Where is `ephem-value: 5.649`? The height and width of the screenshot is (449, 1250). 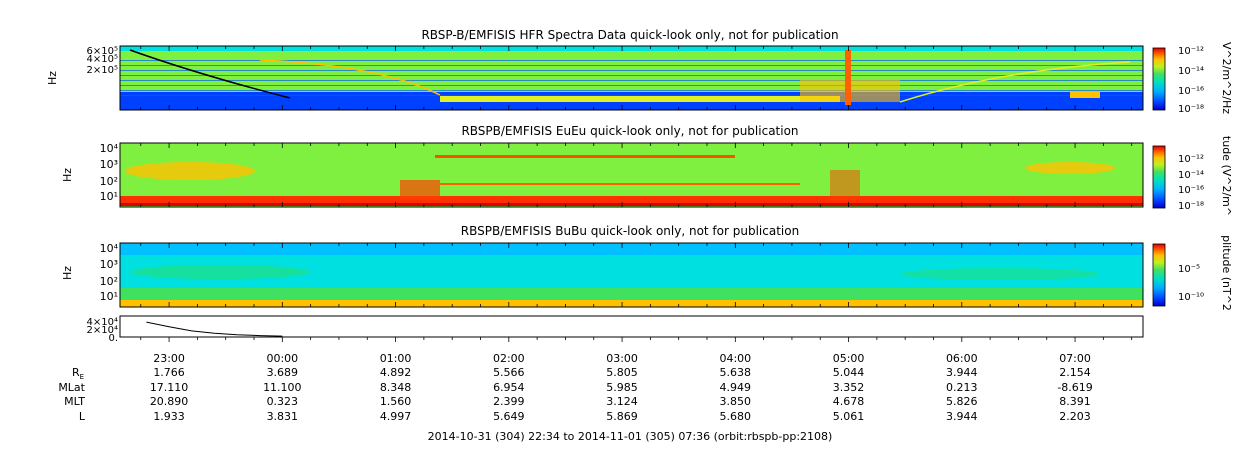 ephem-value: 5.649 is located at coordinates (509, 416).